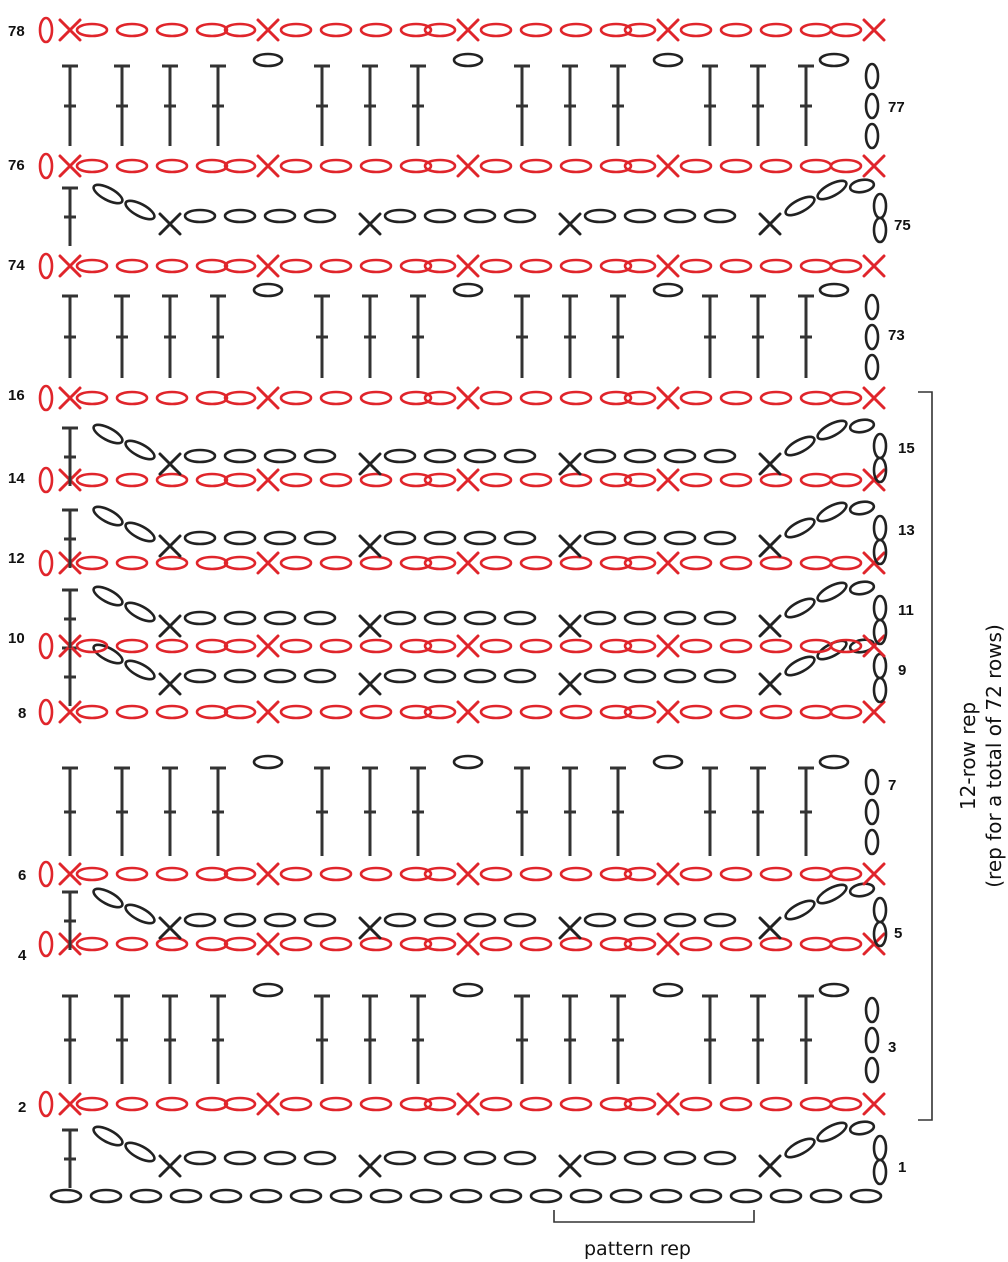 This screenshot has height=1262, width=1008. What do you see at coordinates (654, 1216) in the screenshot?
I see `pattern-rep-bracket` at bounding box center [654, 1216].